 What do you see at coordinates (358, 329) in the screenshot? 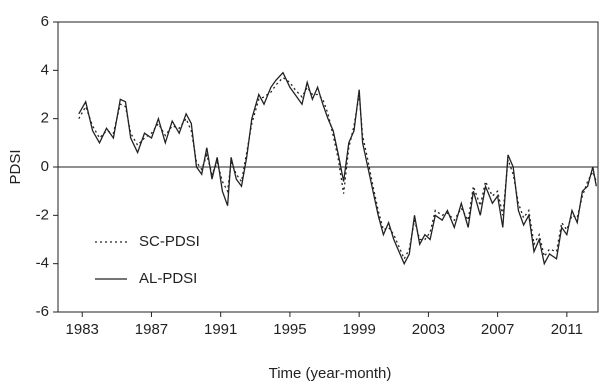
I see `x-tick-label: 1999` at bounding box center [358, 329].